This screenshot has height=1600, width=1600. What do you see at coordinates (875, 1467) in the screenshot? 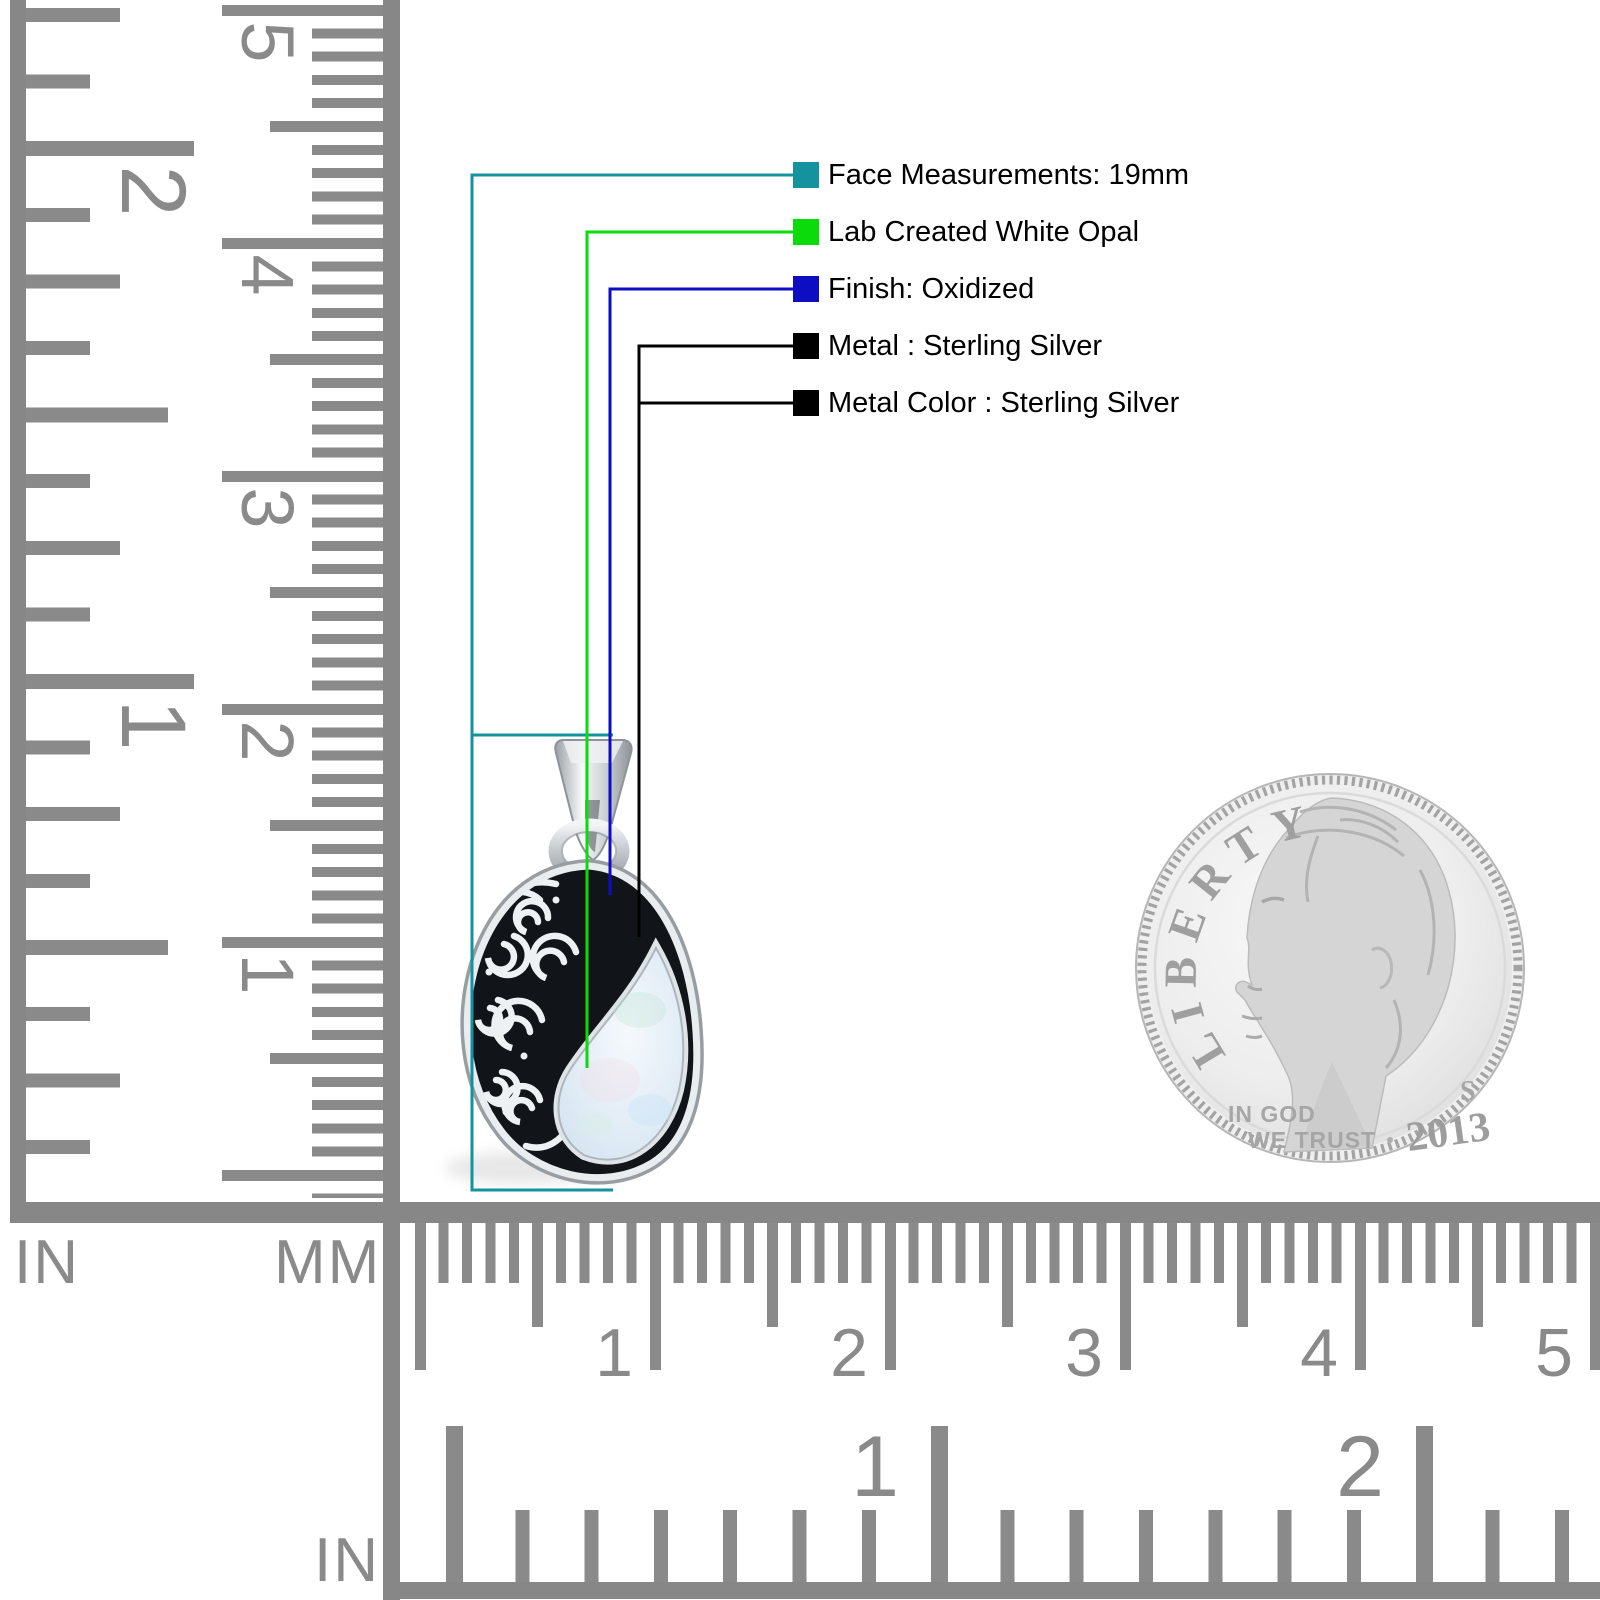
I see `h-ruler-inch-number-1: 1` at bounding box center [875, 1467].